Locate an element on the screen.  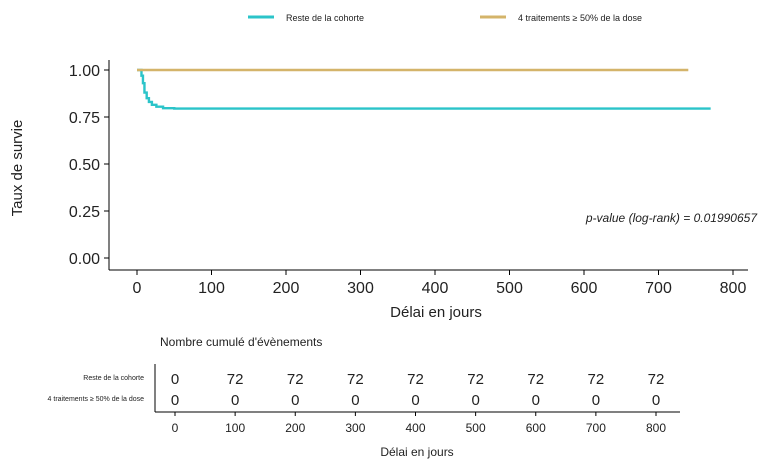
risk-table-row-label: 4 traitements ≥ 50% de la dose is located at coordinates (96, 399).